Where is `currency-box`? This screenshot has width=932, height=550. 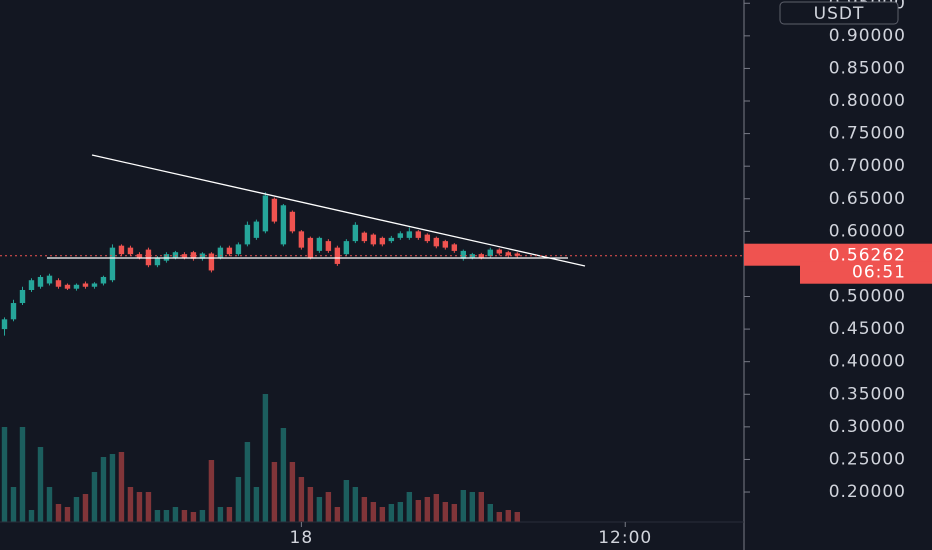 currency-box is located at coordinates (839, 13).